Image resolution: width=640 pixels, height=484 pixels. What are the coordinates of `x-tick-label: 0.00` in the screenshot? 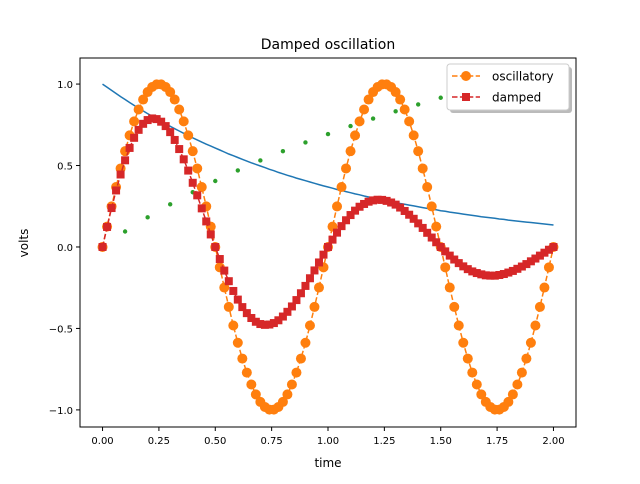 It's located at (102, 441).